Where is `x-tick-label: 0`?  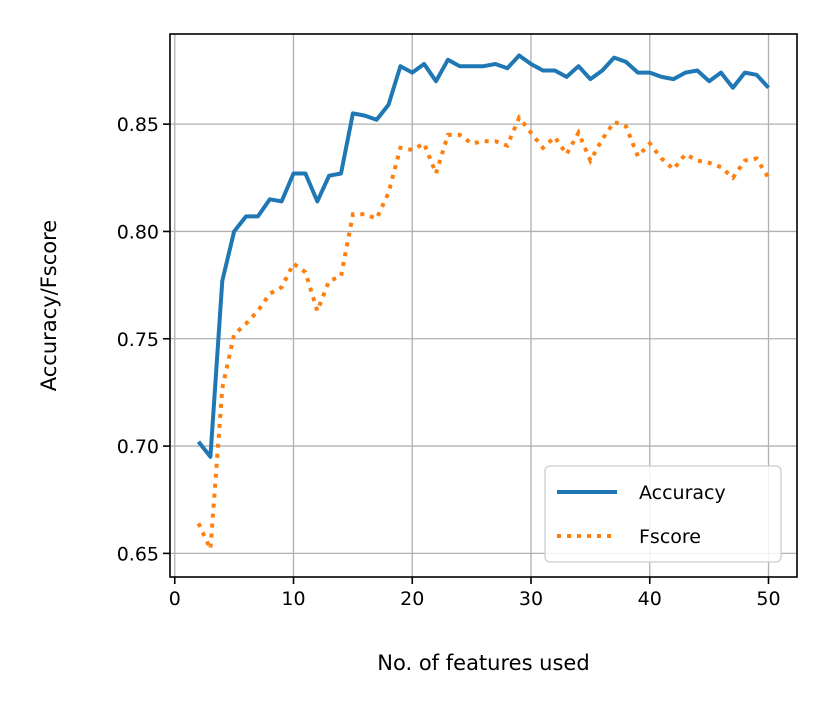 x-tick-label: 0 is located at coordinates (175, 599).